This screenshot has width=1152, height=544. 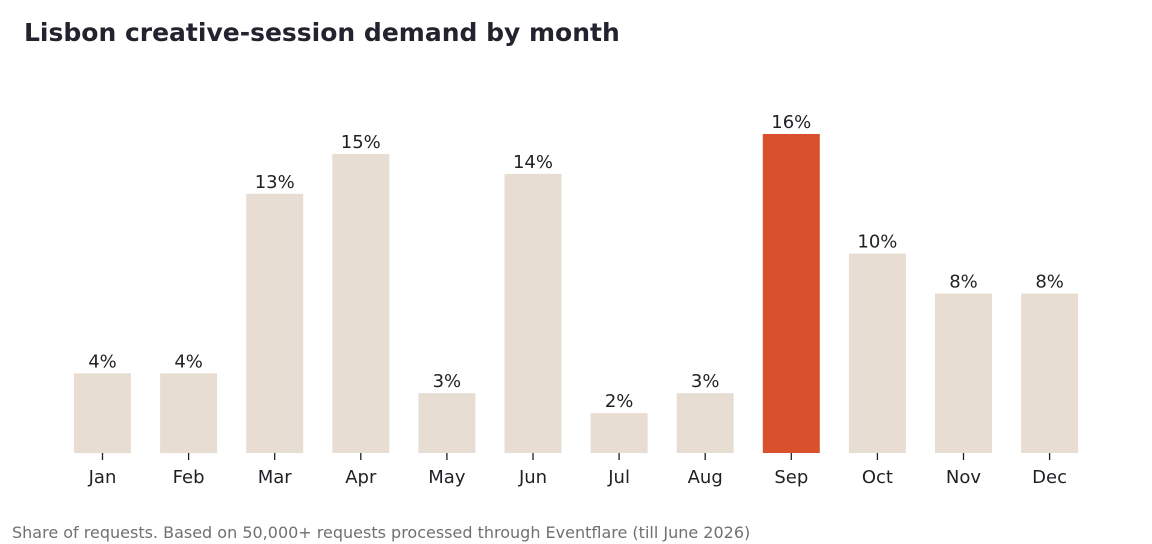 I want to click on tick-label-apr: Apr, so click(x=361, y=477).